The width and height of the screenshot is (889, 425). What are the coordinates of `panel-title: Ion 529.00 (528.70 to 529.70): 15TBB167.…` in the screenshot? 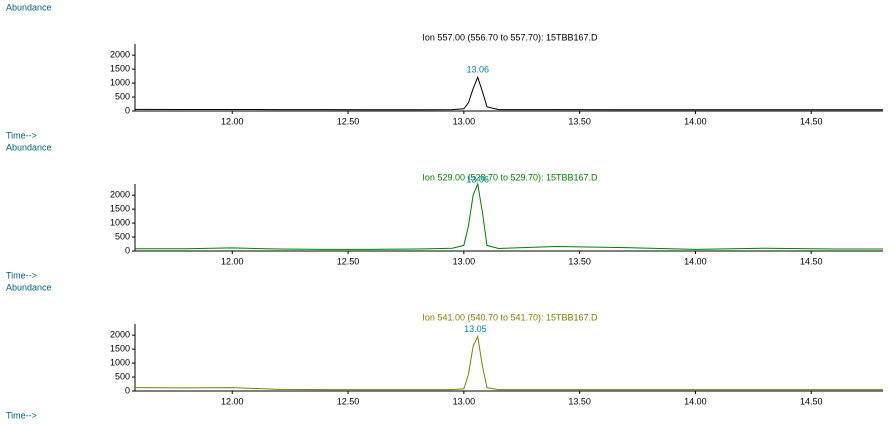 It's located at (510, 177).